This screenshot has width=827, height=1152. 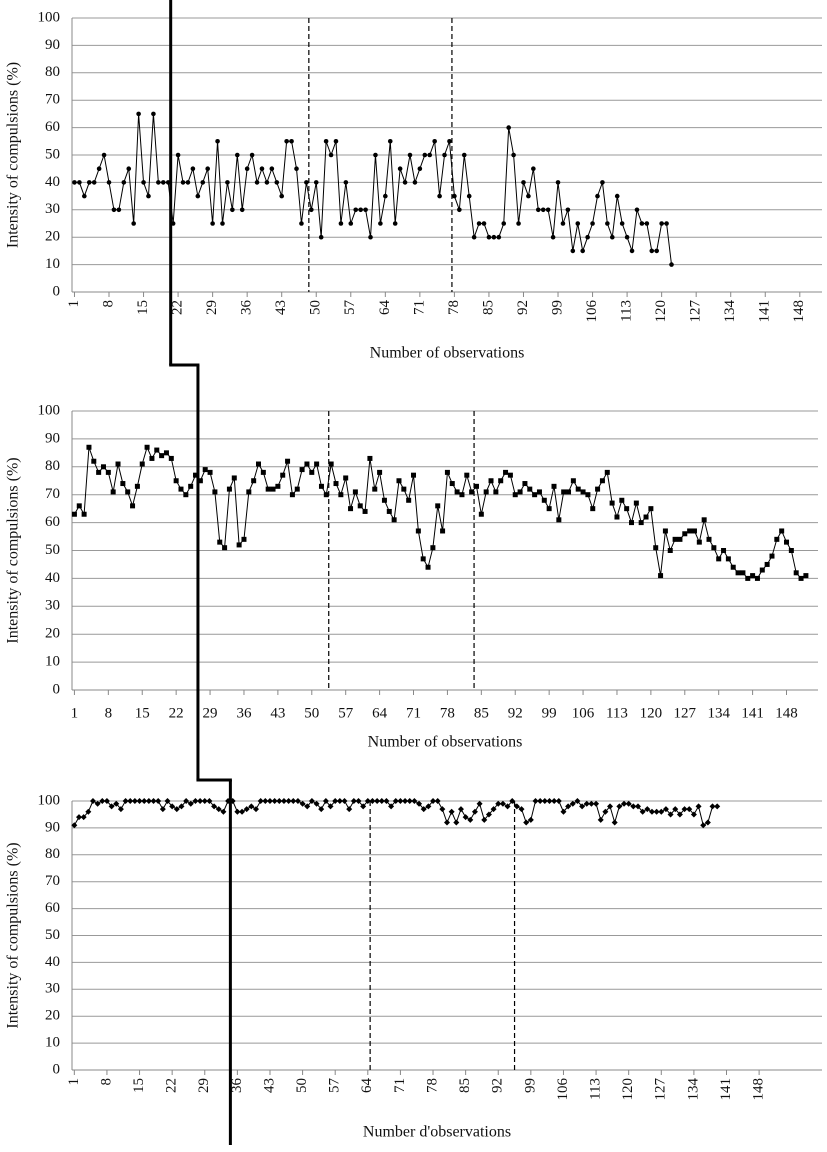 I want to click on x-axis-title: Number d'observations, so click(x=437, y=1132).